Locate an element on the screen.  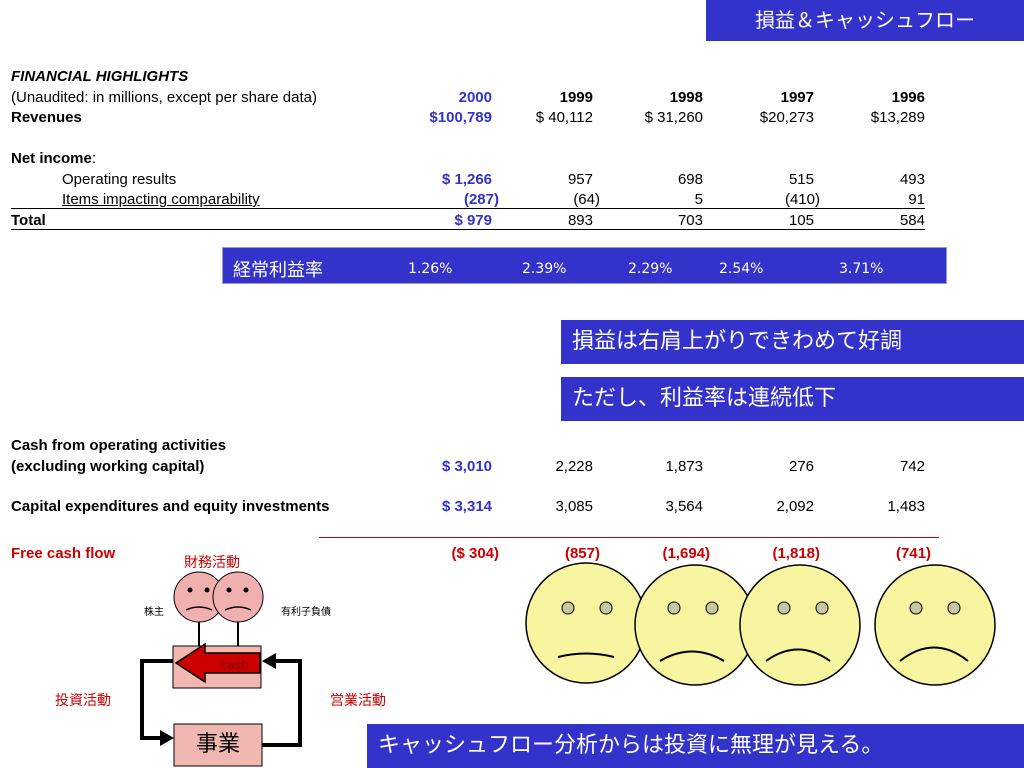
revenues-1997: $20,273 is located at coordinates (786, 117).